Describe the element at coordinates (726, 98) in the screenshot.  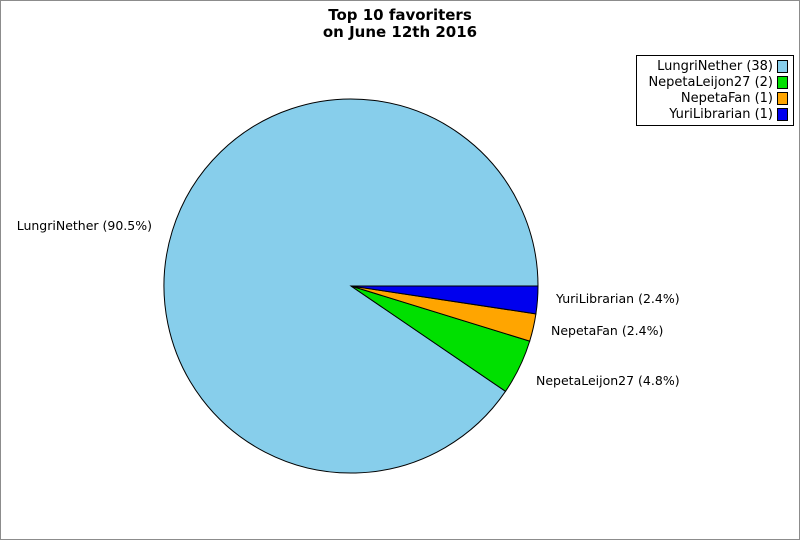
I see `legend-label-nepetafan: NepetaFan (1)` at that location.